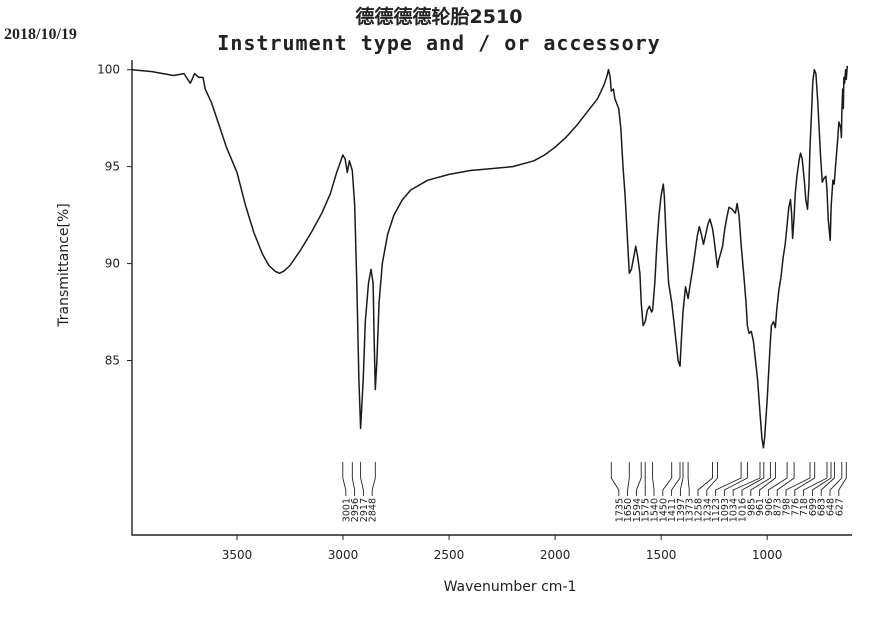  What do you see at coordinates (112, 167) in the screenshot?
I see `y-tick-label: 95` at bounding box center [112, 167].